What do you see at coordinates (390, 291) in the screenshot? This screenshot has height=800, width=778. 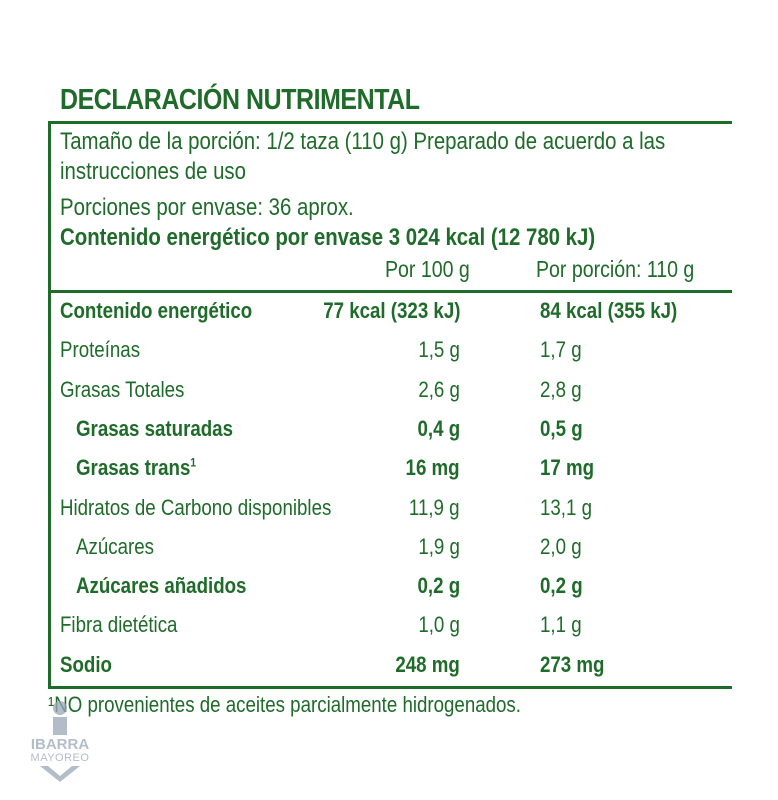 I see `header-rule` at bounding box center [390, 291].